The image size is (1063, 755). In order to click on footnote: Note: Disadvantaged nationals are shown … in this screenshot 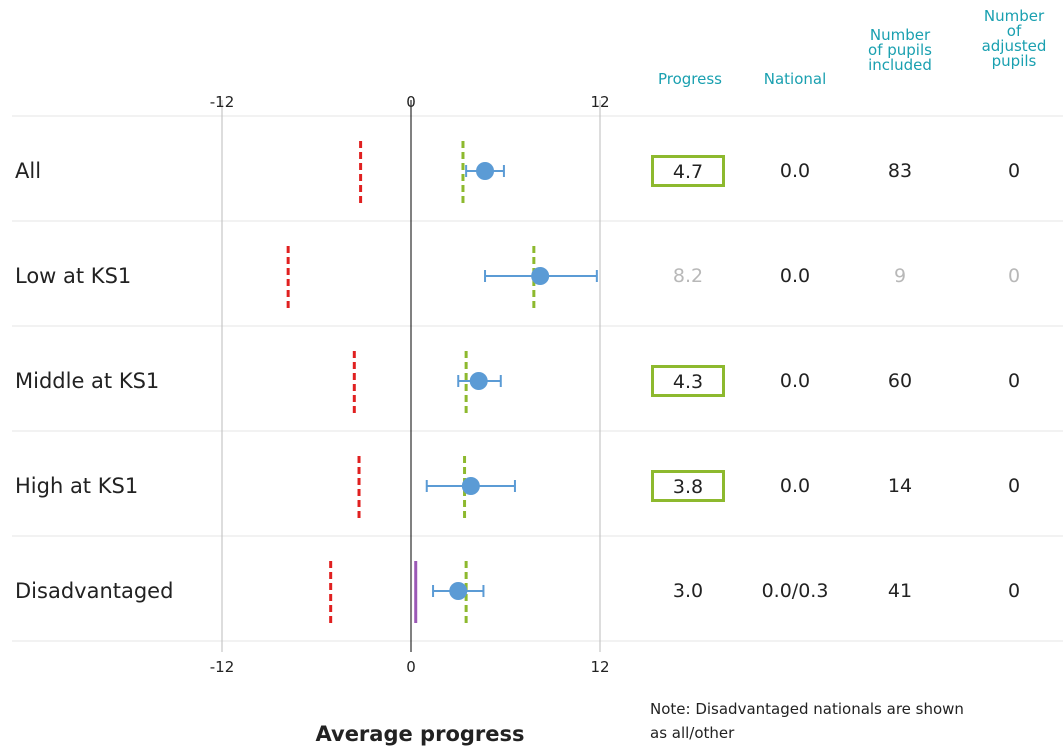, I will do `click(807, 721)`.